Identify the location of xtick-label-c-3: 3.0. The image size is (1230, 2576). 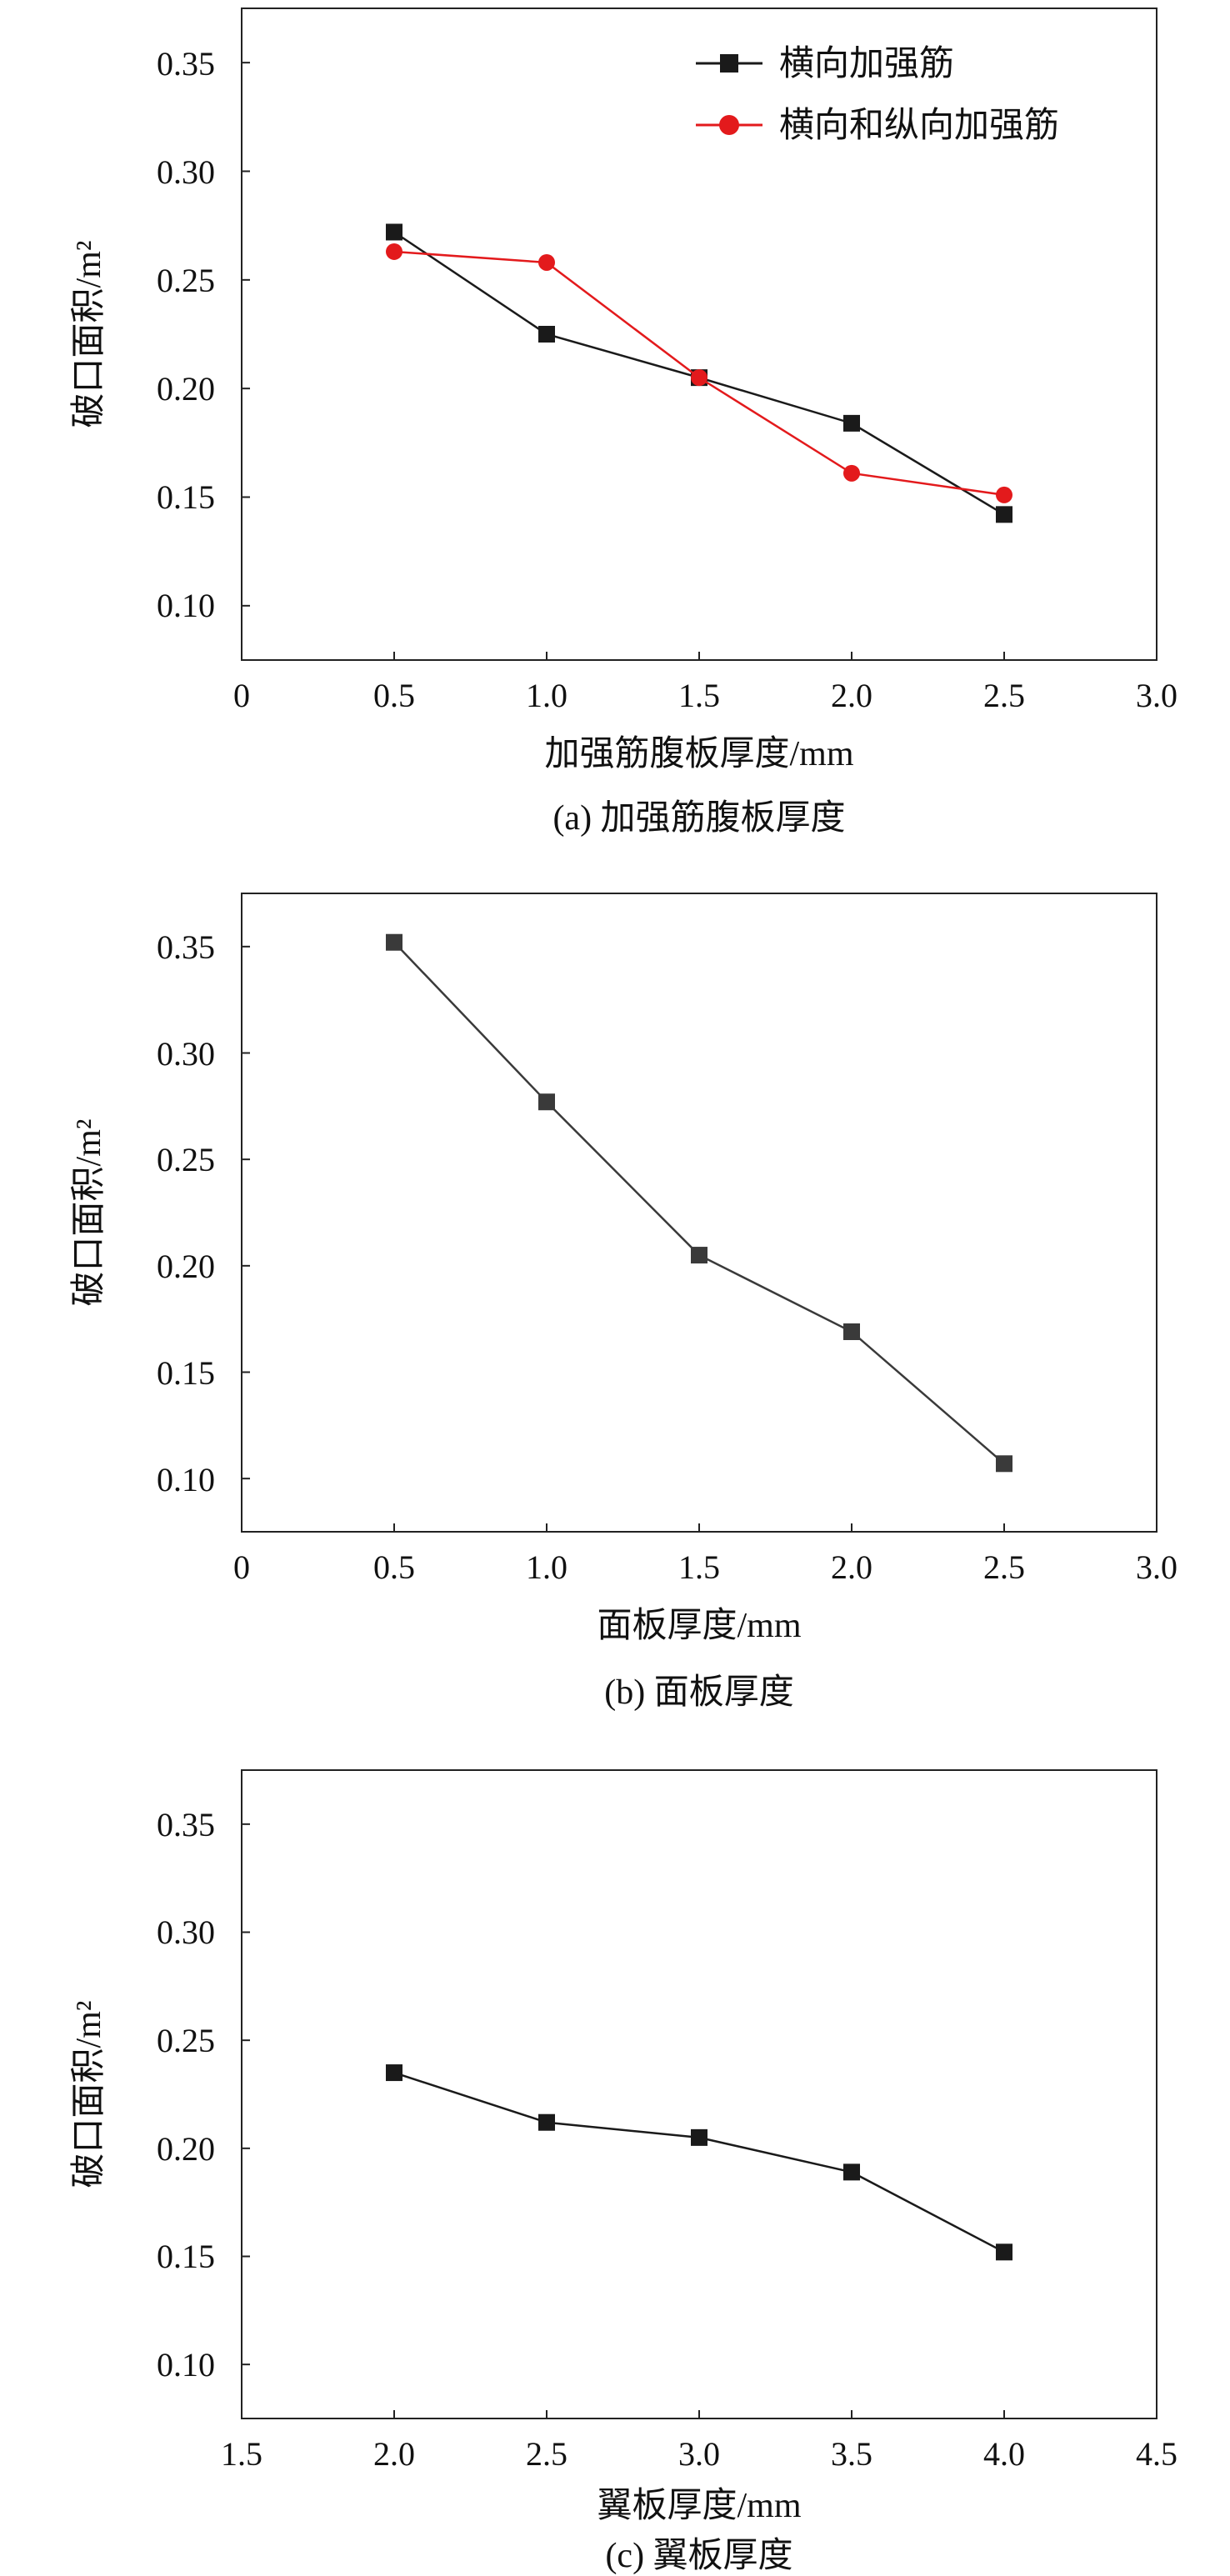
(699, 2454).